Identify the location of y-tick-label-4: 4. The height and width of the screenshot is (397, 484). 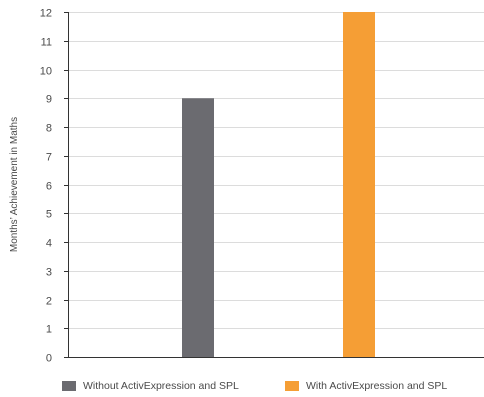
(49, 244).